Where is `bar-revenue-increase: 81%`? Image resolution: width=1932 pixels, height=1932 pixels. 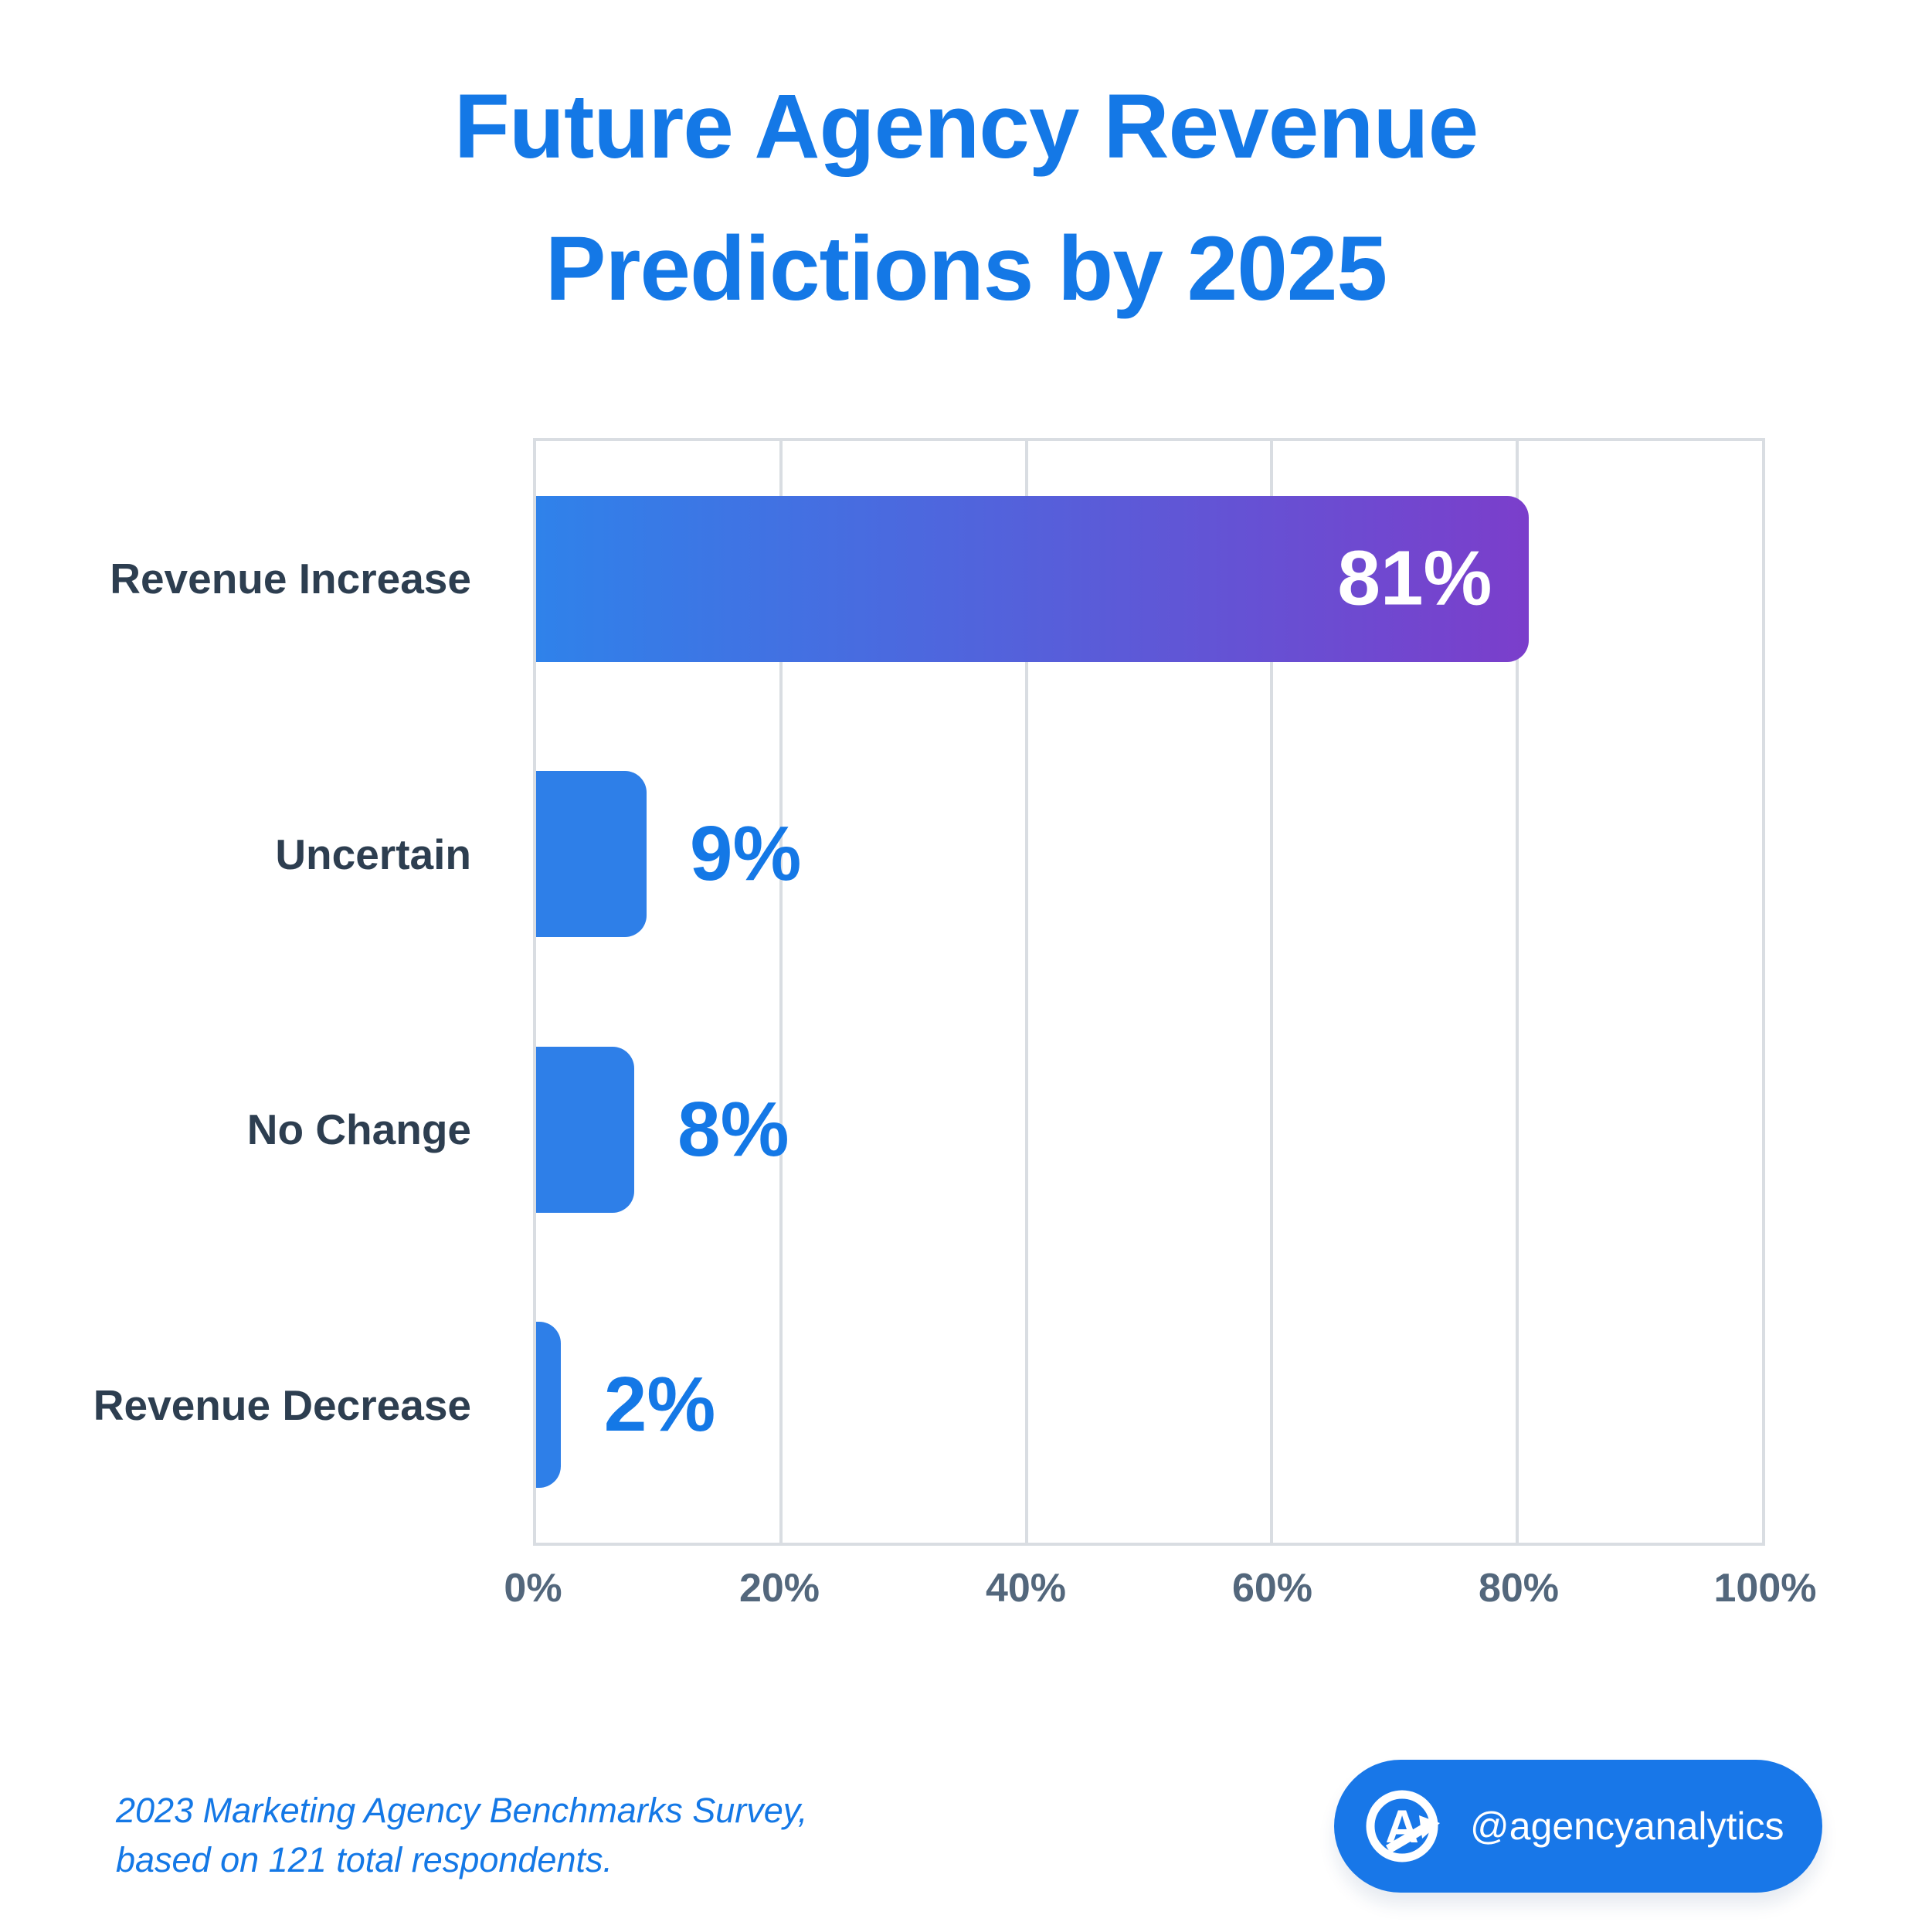
bar-revenue-increase: 81% is located at coordinates (1033, 579).